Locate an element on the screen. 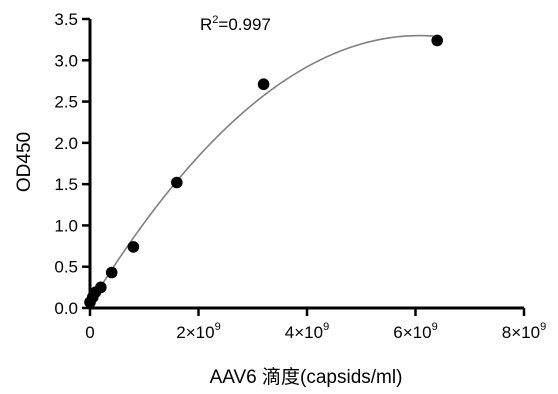 This screenshot has width=558, height=394. x-tick-label-mantissa: 4 is located at coordinates (289, 332).